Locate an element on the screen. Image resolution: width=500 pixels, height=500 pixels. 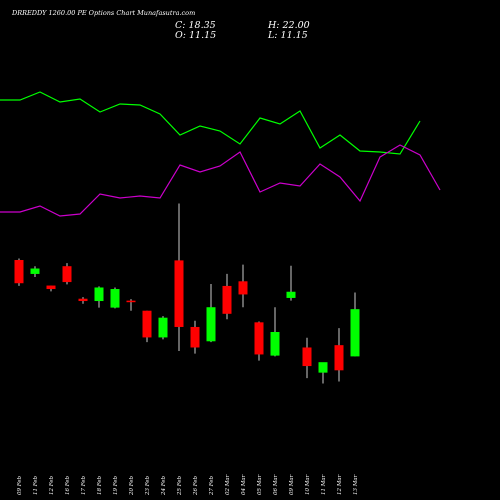
open-value: O: 11.15 is located at coordinates (196, 35).